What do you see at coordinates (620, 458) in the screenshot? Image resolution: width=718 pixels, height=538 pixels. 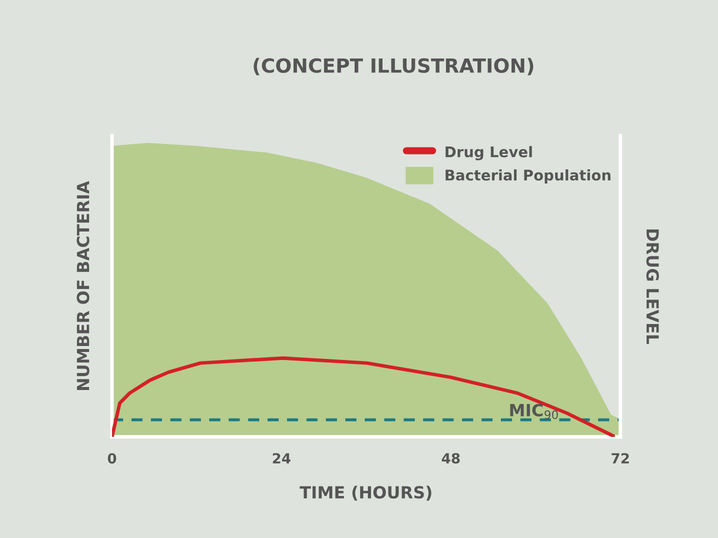 I see `x-tick-label: 72` at bounding box center [620, 458].